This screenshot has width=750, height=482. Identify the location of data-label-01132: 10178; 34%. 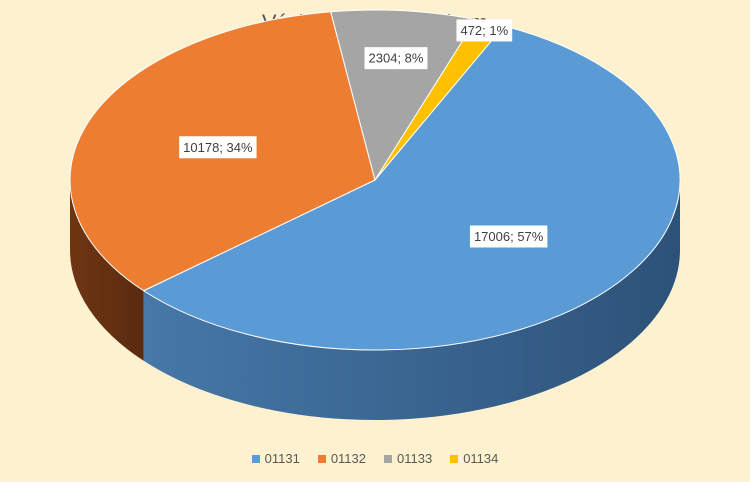
(218, 147).